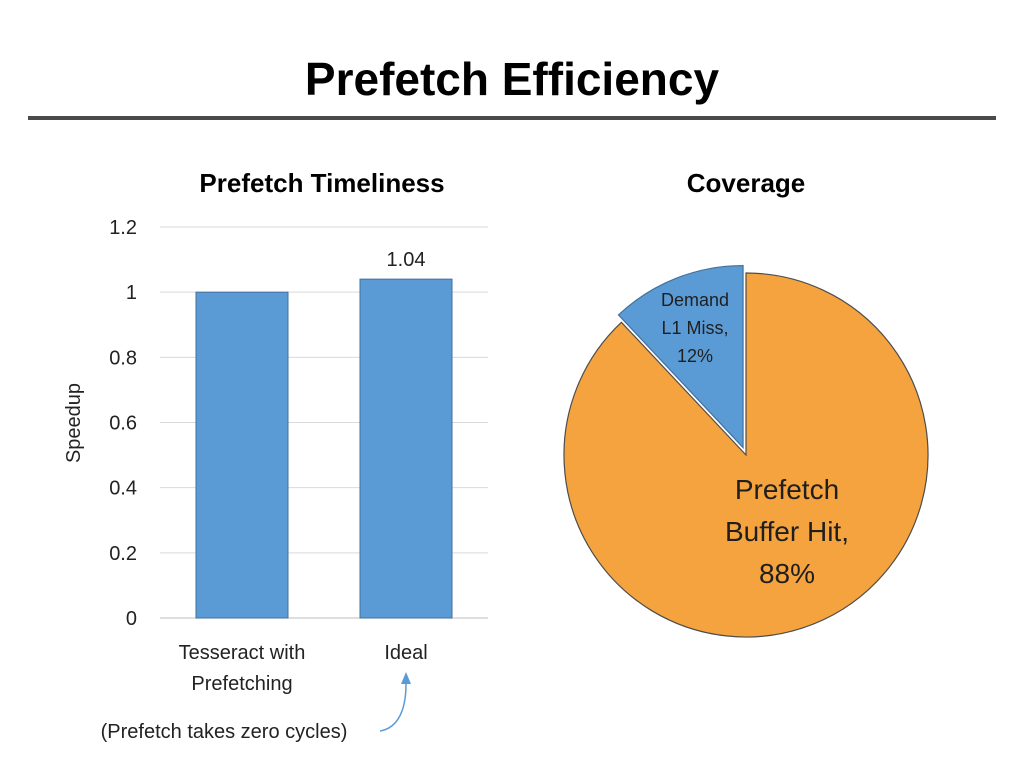 This screenshot has height=768, width=1024. I want to click on y-tick-label: 0.6, so click(123, 424).